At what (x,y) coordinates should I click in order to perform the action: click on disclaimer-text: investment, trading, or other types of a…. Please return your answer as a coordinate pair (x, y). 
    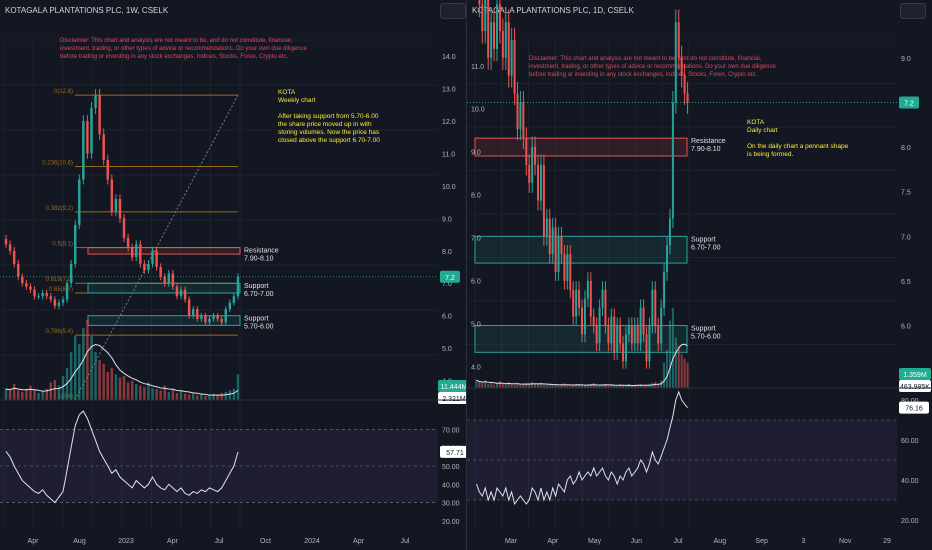
    Looking at the image, I should click on (652, 67).